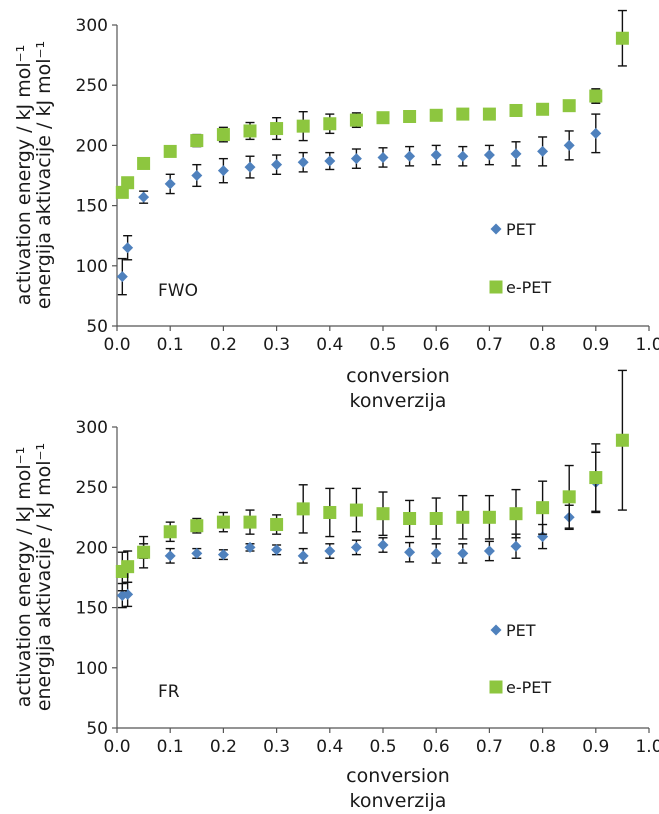  What do you see at coordinates (97, 729) in the screenshot?
I see `y-tick-label: 50` at bounding box center [97, 729].